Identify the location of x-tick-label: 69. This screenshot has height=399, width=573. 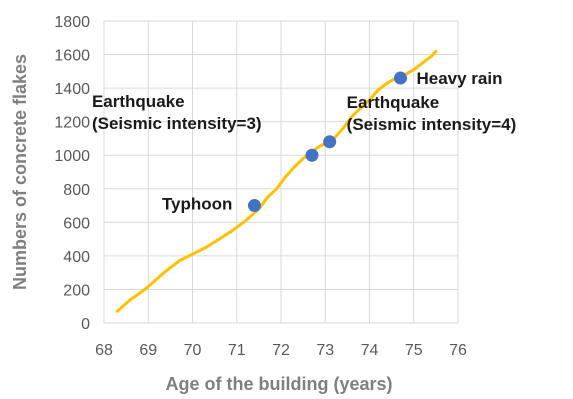
(148, 350).